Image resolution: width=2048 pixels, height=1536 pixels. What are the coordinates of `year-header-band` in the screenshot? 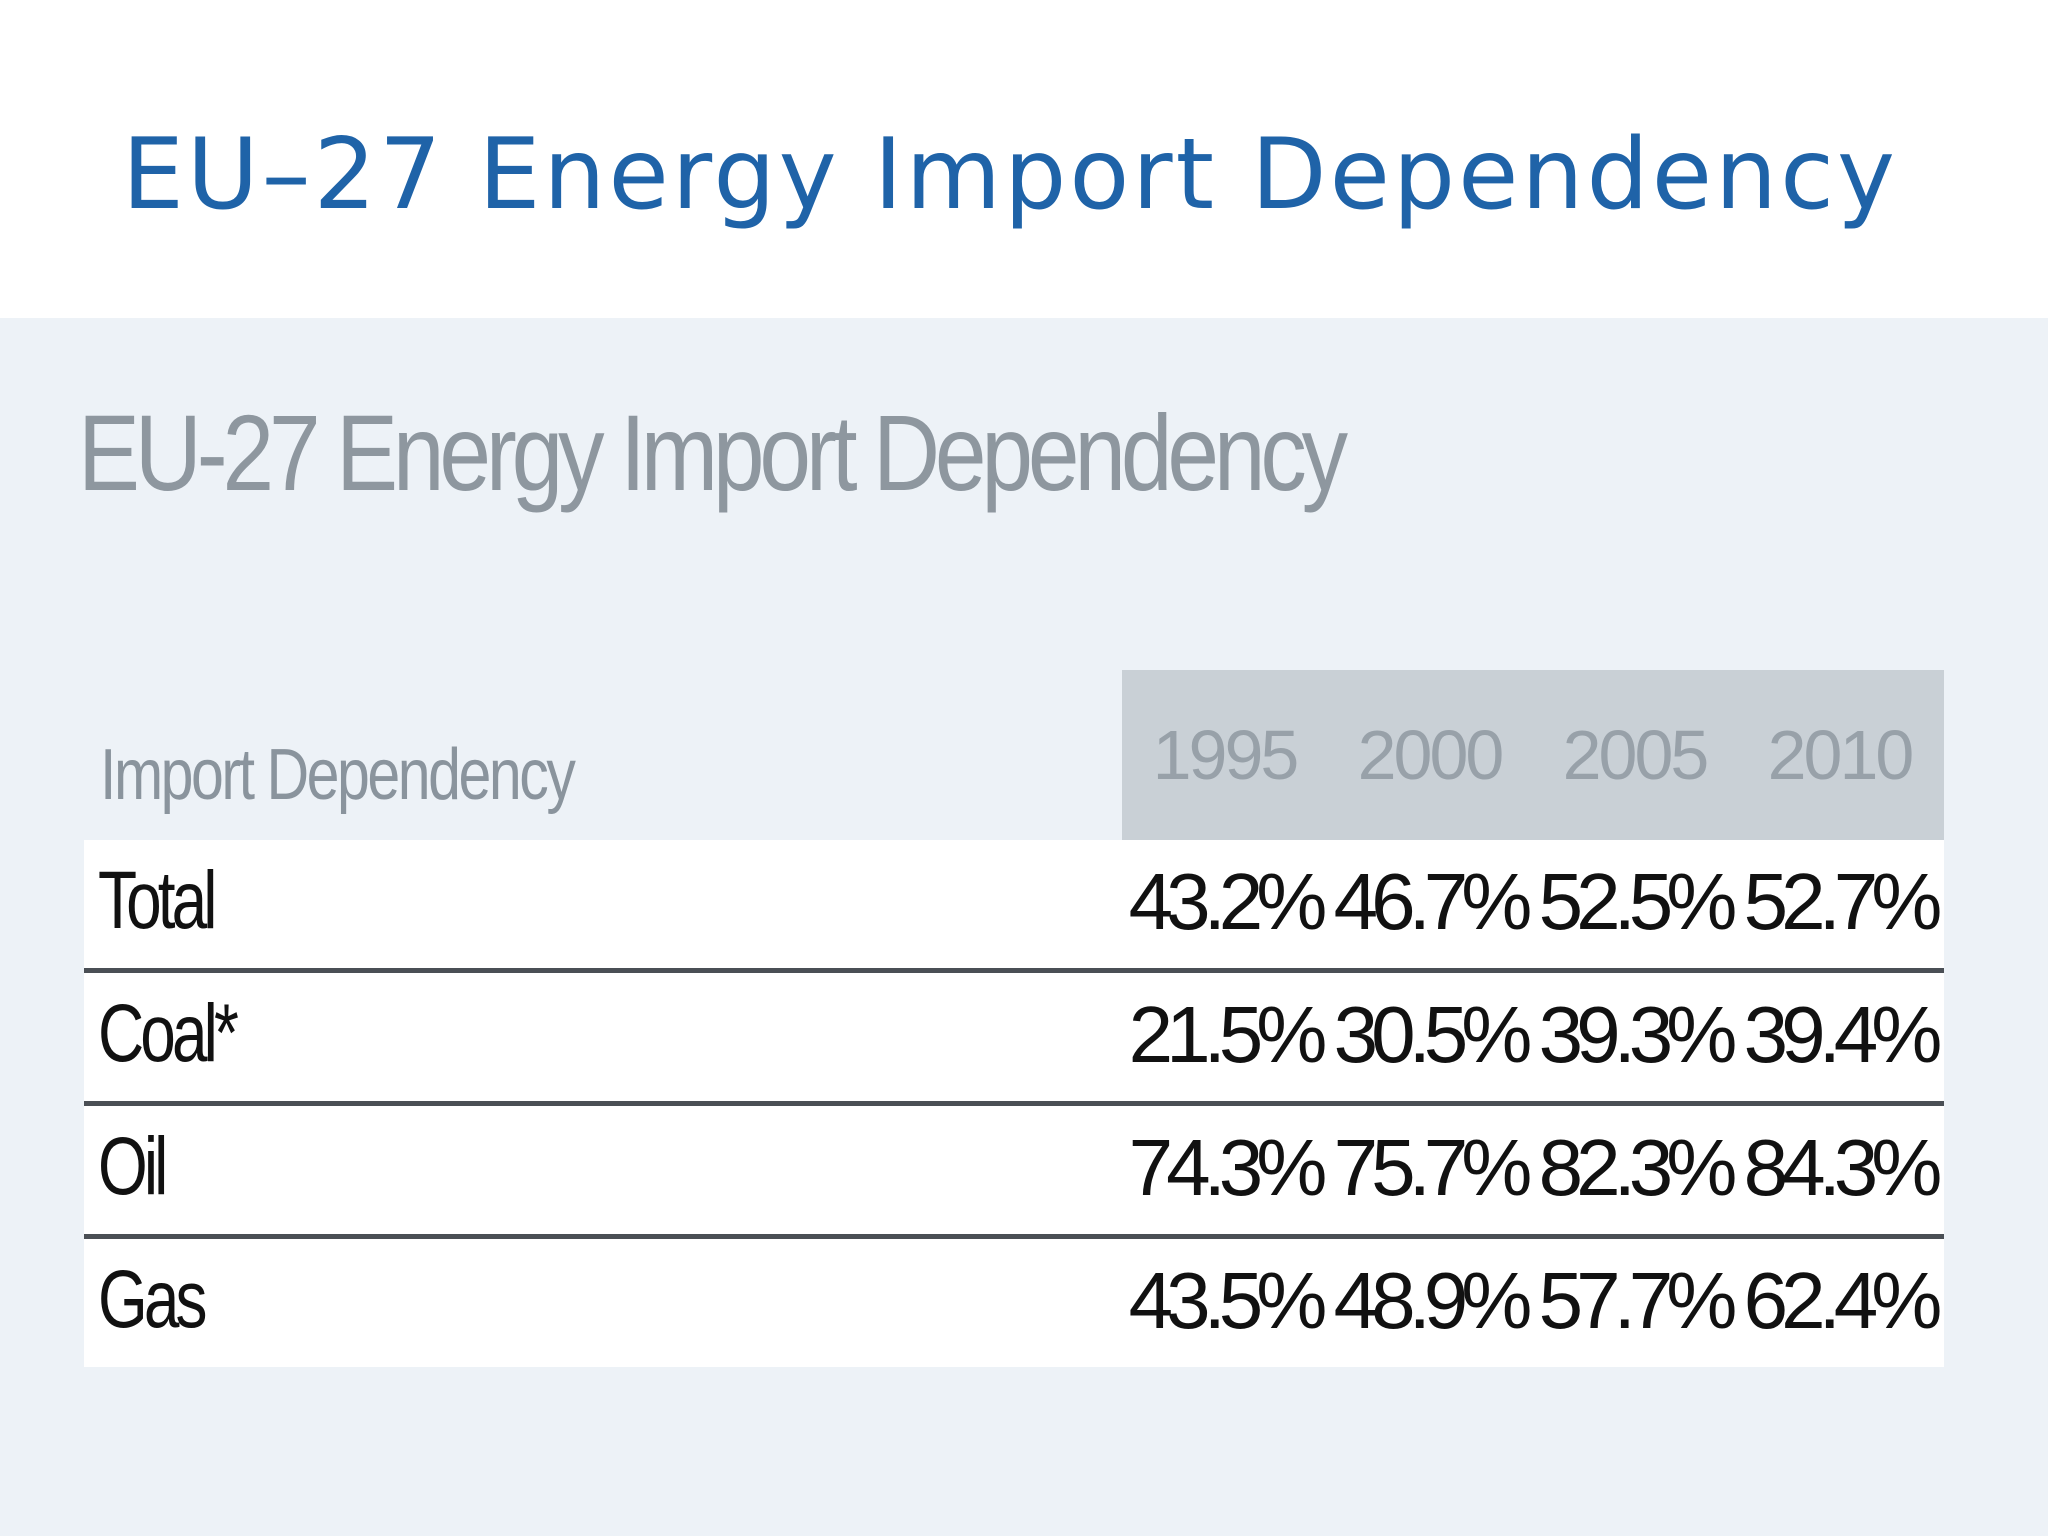 It's located at (1533, 755).